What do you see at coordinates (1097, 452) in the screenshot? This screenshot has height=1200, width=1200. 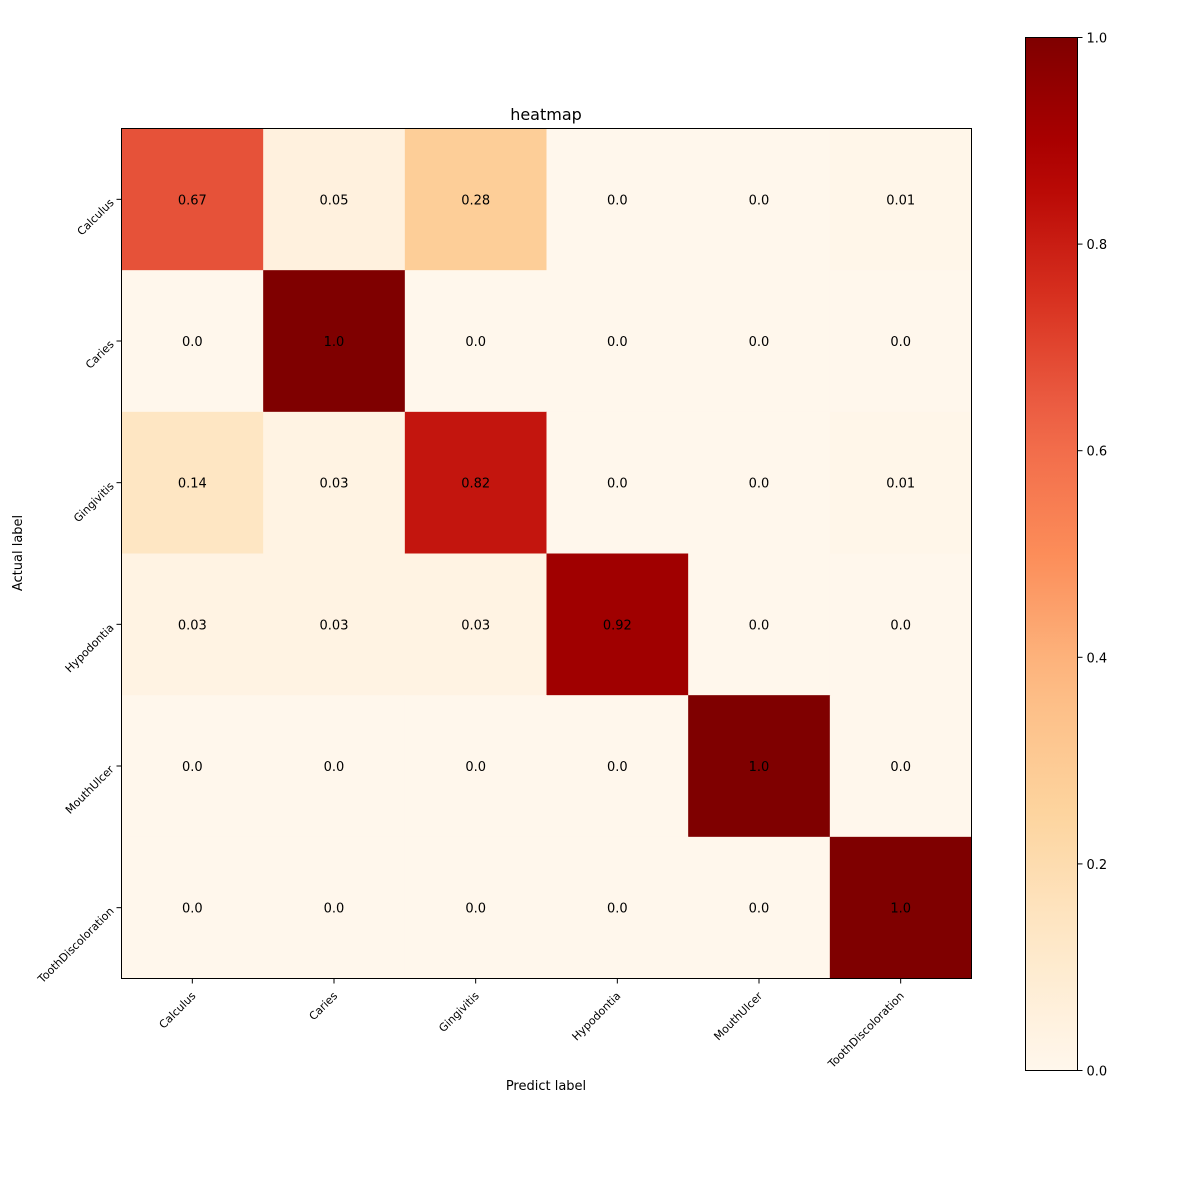 I see `colorbar-tick-label: 0.6` at bounding box center [1097, 452].